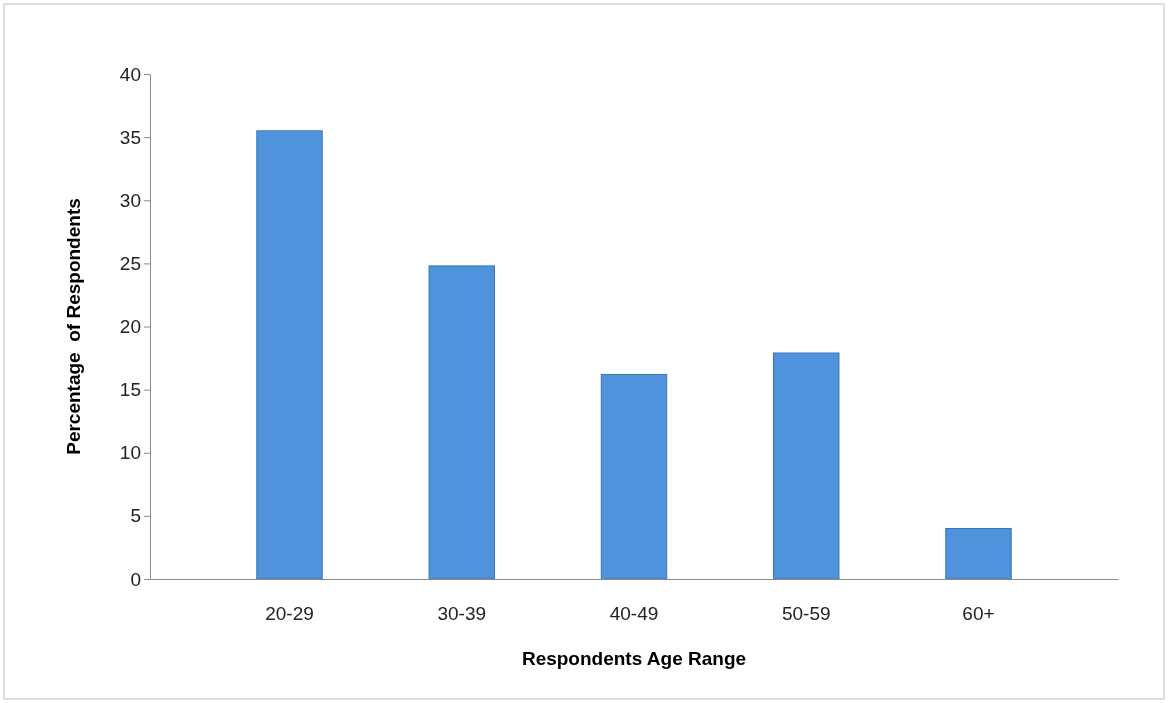 The image size is (1168, 703). Describe the element at coordinates (130, 137) in the screenshot. I see `y-tick-label: 35` at that location.